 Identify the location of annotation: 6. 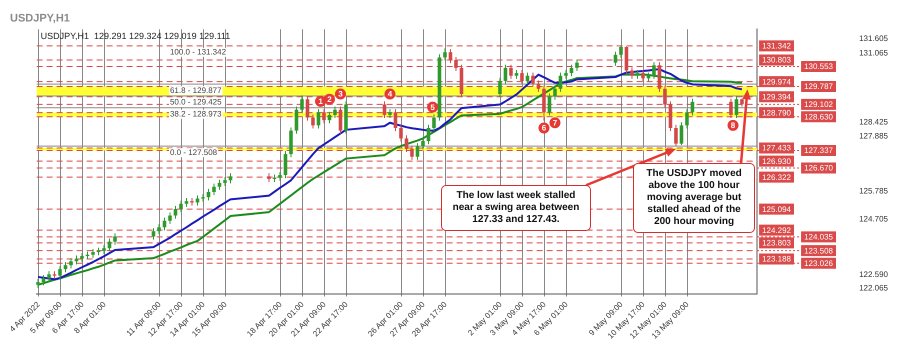
(544, 128).